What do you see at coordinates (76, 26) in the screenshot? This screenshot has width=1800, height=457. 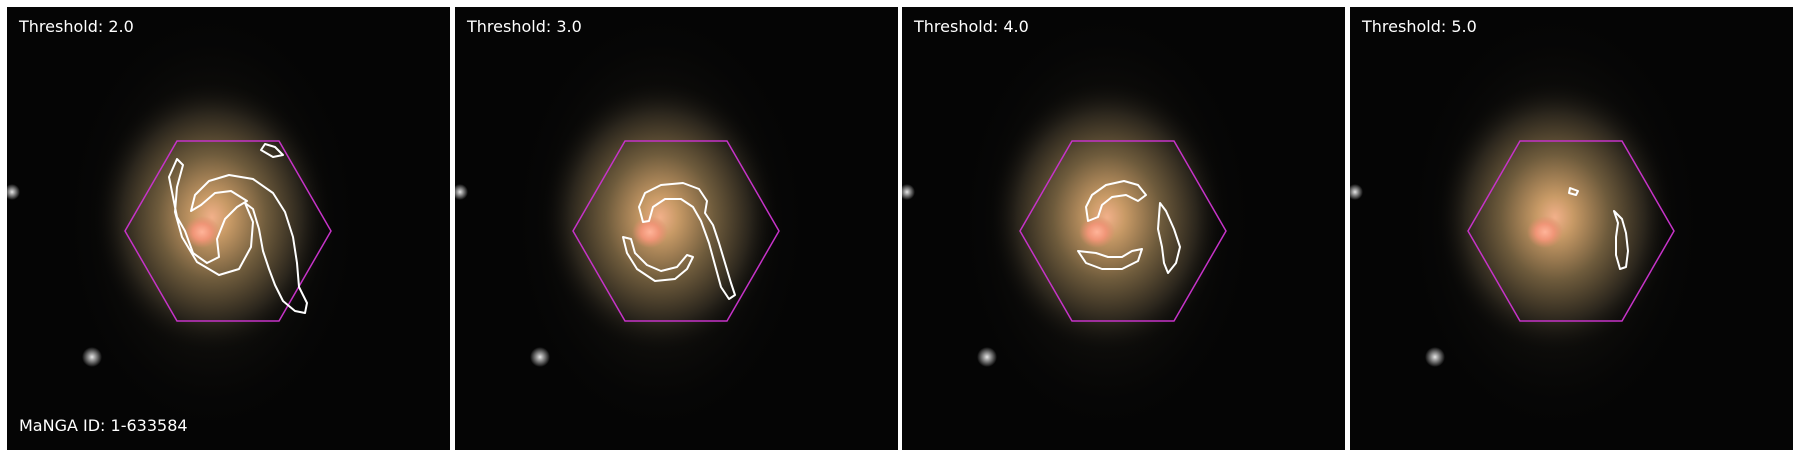 I see `threshold-label: Threshold: 2.0` at bounding box center [76, 26].